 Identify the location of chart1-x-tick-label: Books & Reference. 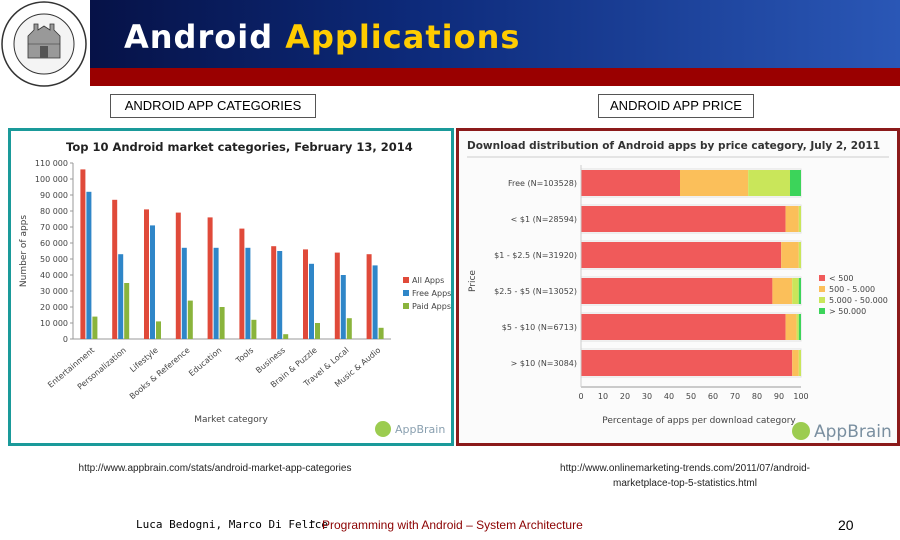
(160, 374).